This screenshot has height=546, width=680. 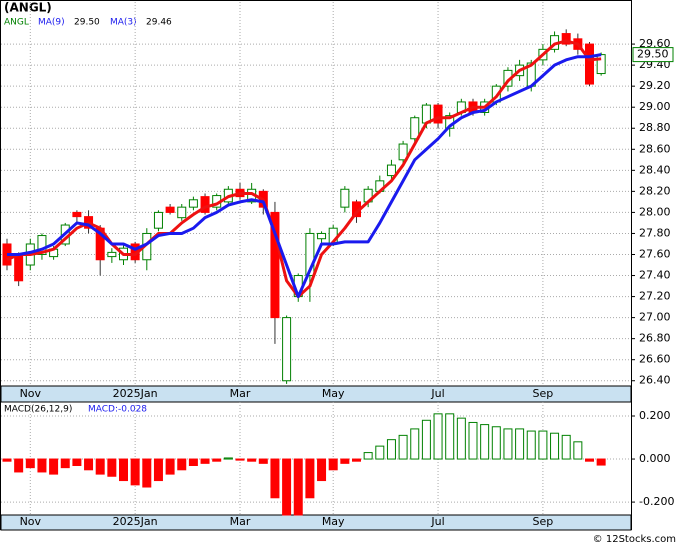 What do you see at coordinates (655, 85) in the screenshot?
I see `y-tick-label: 29.20` at bounding box center [655, 85].